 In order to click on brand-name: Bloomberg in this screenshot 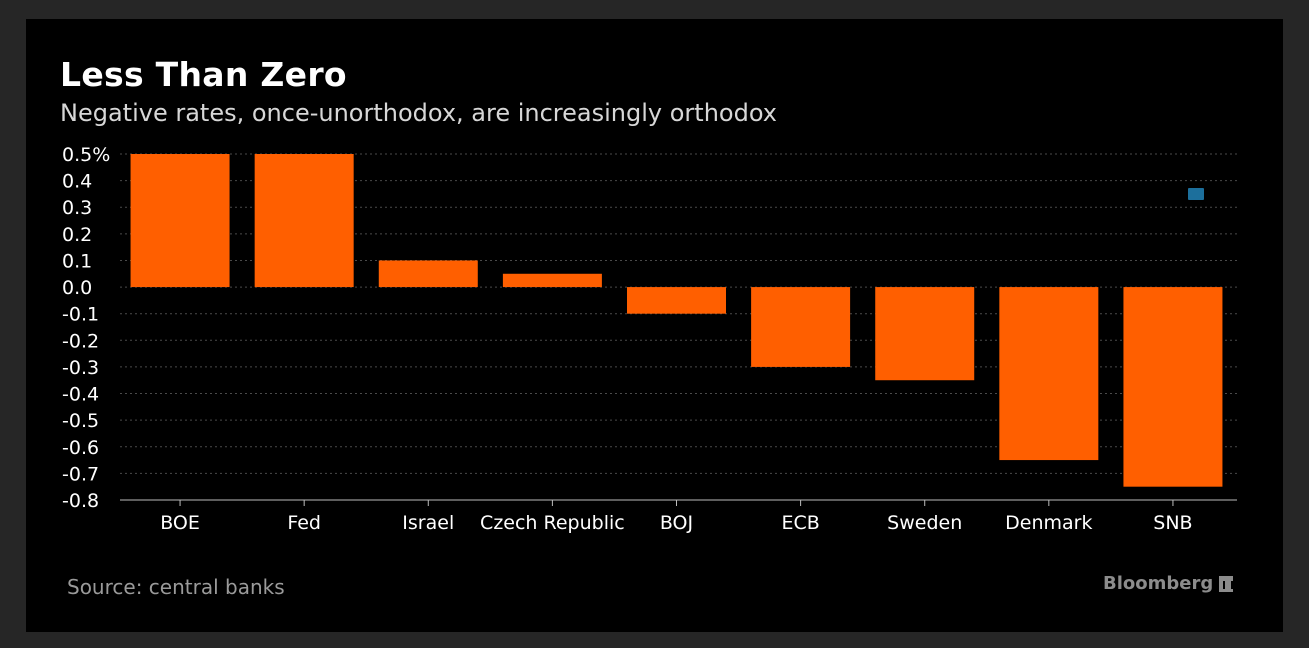, I will do `click(1158, 583)`.